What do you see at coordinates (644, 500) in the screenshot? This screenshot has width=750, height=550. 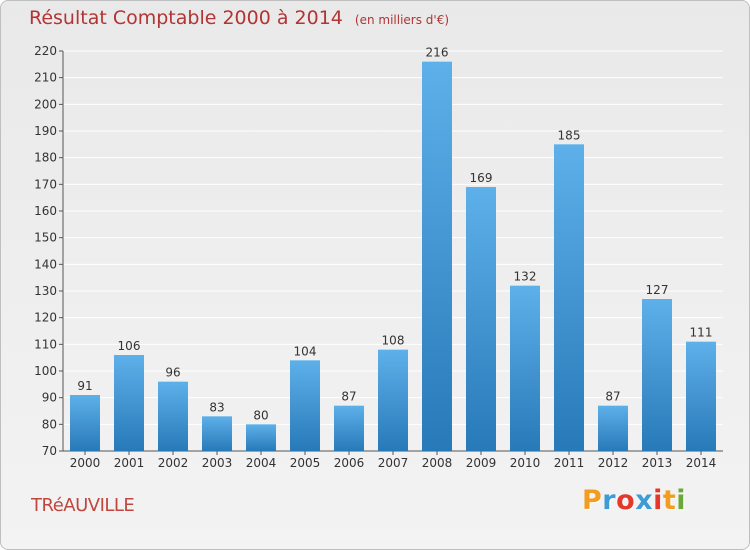 I see `logo-letter: x` at bounding box center [644, 500].